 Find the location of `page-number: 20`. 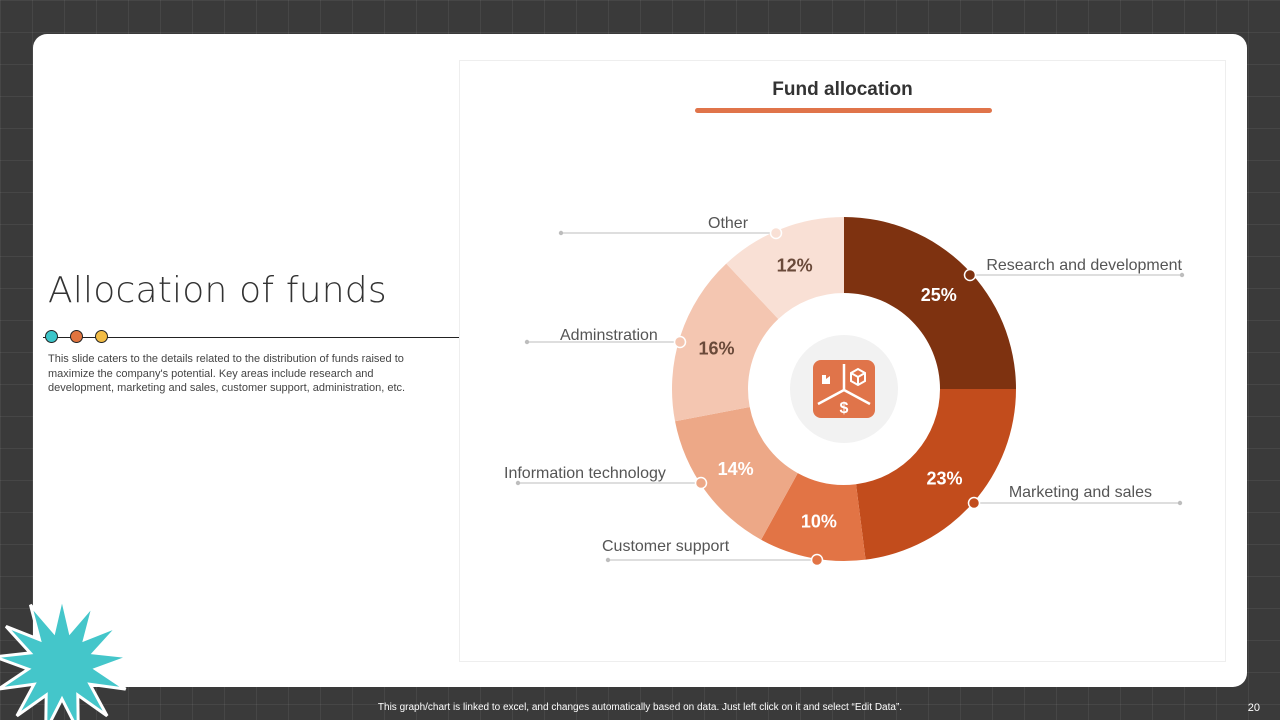

page-number: 20 is located at coordinates (1253, 708).